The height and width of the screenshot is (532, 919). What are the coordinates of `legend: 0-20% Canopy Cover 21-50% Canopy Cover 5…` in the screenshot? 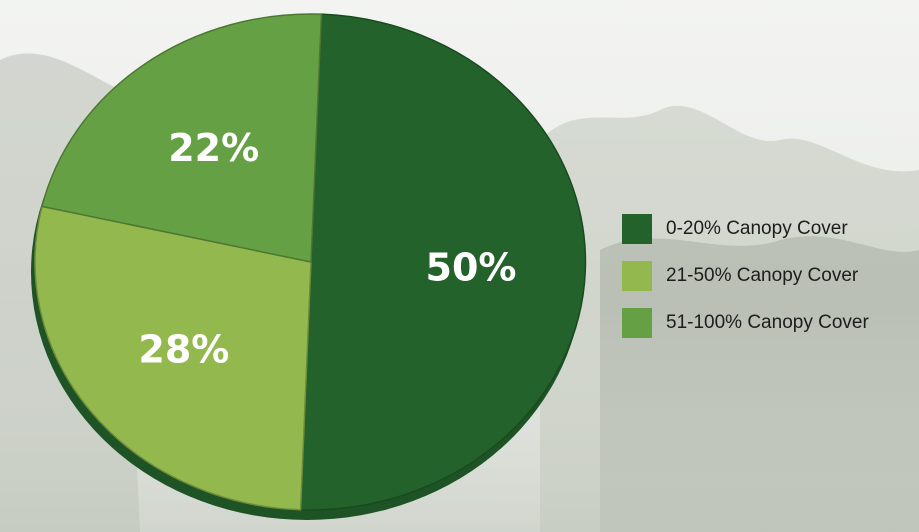 It's located at (770, 284).